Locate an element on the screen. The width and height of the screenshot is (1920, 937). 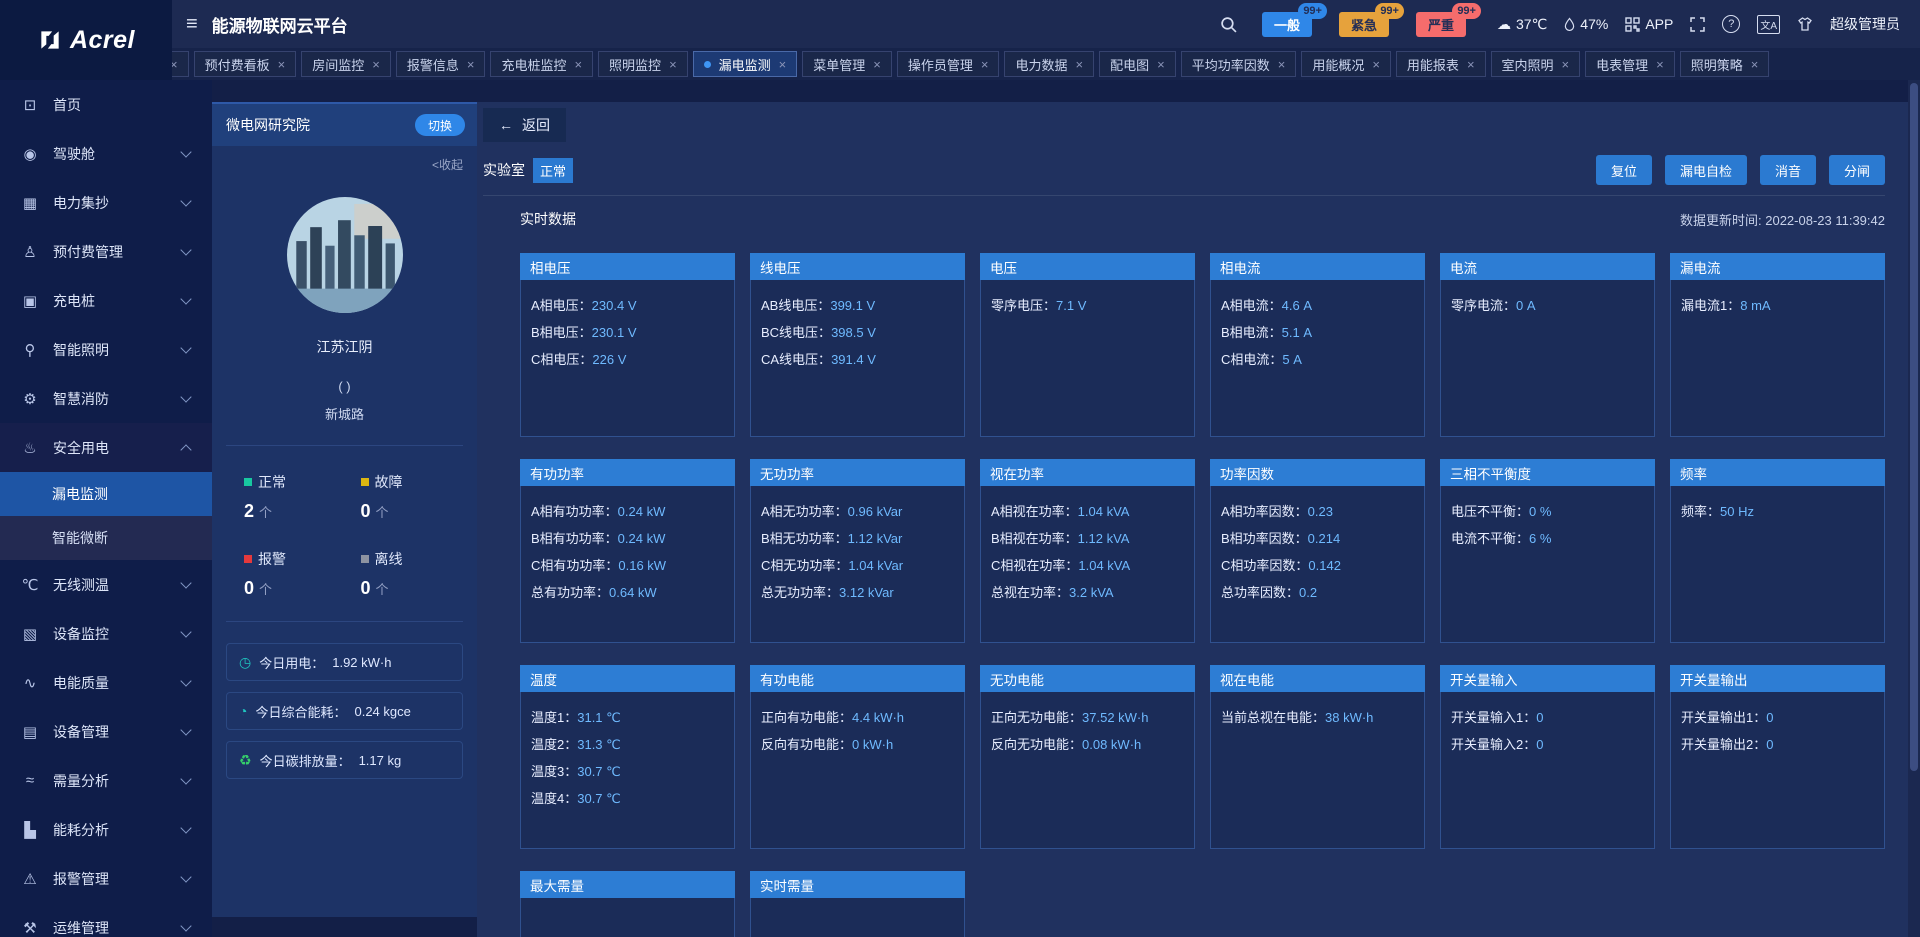
tab-indoor-lighting: 室内照明 × is located at coordinates (1535, 64).